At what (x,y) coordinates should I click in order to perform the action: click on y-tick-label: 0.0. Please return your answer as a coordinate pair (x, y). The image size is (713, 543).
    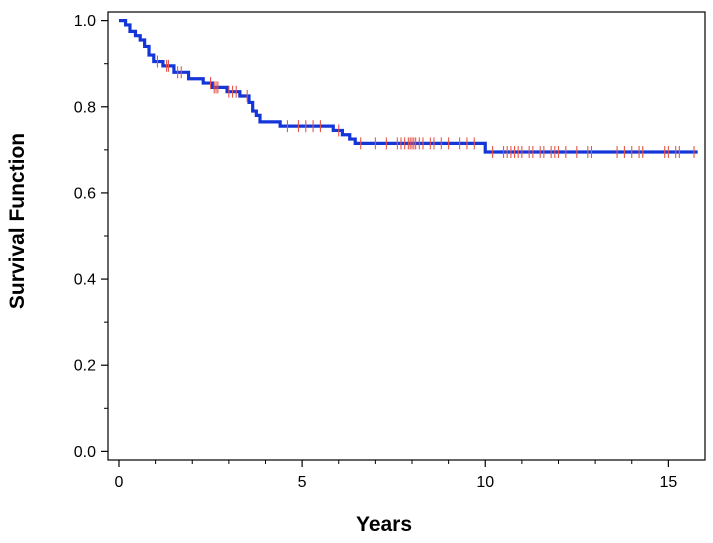
    Looking at the image, I should click on (85, 452).